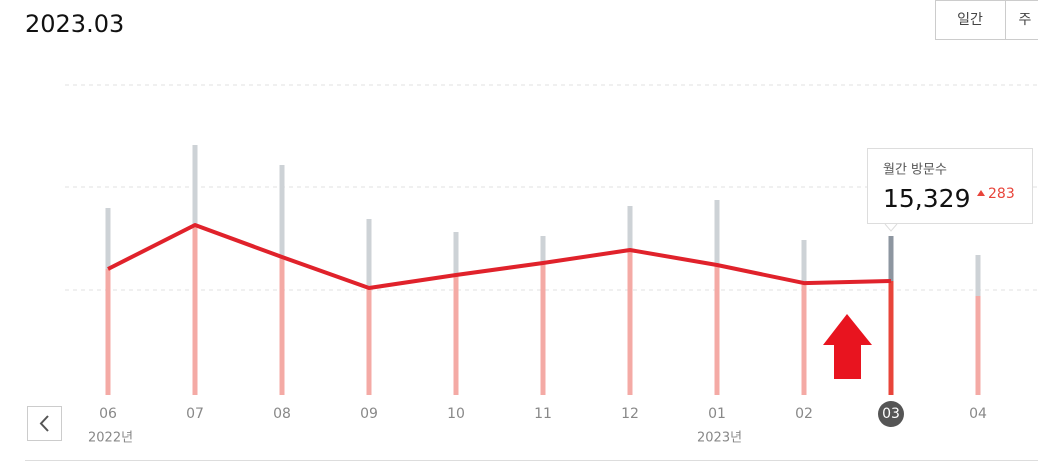 Image resolution: width=1038 pixels, height=471 pixels. I want to click on tooltip-change: 283, so click(1001, 194).